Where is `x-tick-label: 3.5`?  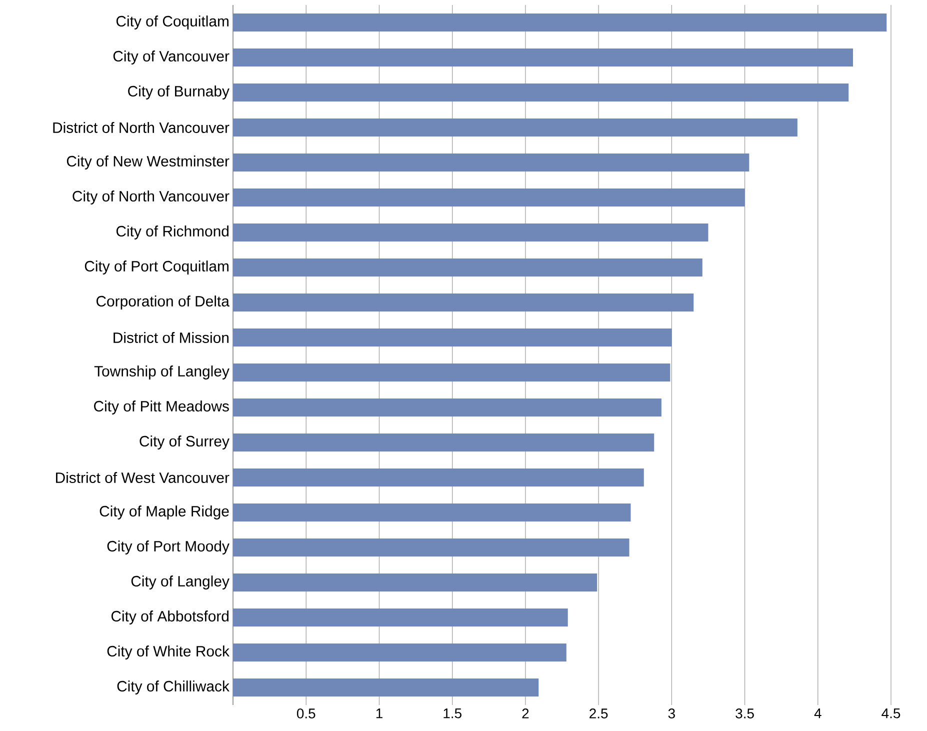
x-tick-label: 3.5 is located at coordinates (745, 713).